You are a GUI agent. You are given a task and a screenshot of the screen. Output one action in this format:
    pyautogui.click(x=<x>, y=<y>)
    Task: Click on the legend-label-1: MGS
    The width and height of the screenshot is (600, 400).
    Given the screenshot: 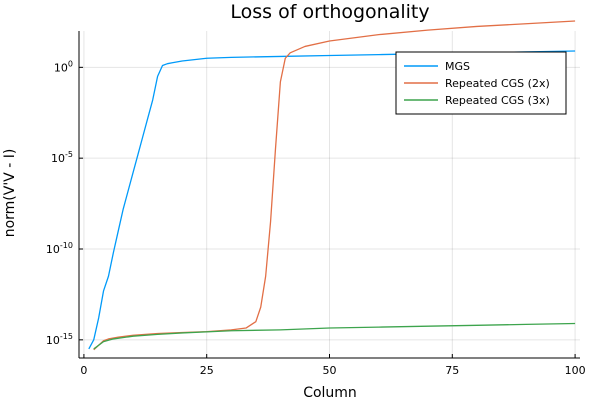 What is the action you would take?
    pyautogui.click(x=457, y=66)
    